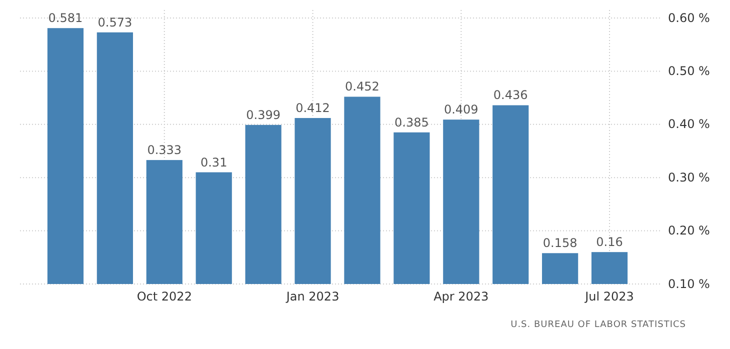  What do you see at coordinates (689, 71) in the screenshot?
I see `y-tick-label: 0.50 %` at bounding box center [689, 71].